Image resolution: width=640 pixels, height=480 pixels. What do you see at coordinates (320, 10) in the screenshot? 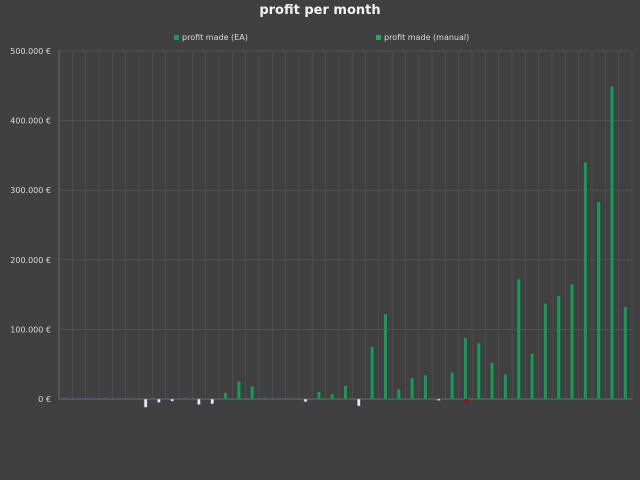
I see `chart-title: profit per month` at bounding box center [320, 10].